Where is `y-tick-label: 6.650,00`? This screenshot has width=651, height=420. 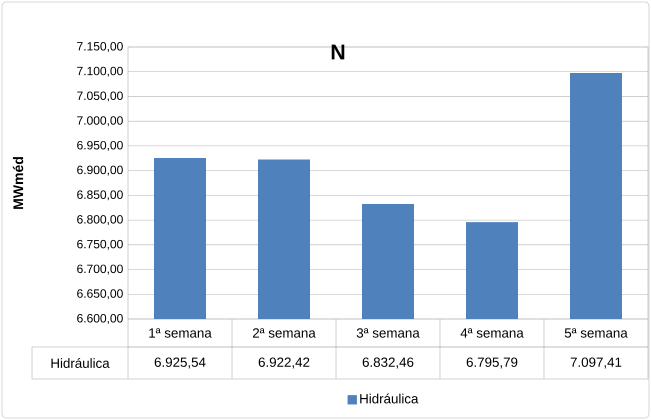
y-tick-label: 6.650,00 is located at coordinates (100, 294).